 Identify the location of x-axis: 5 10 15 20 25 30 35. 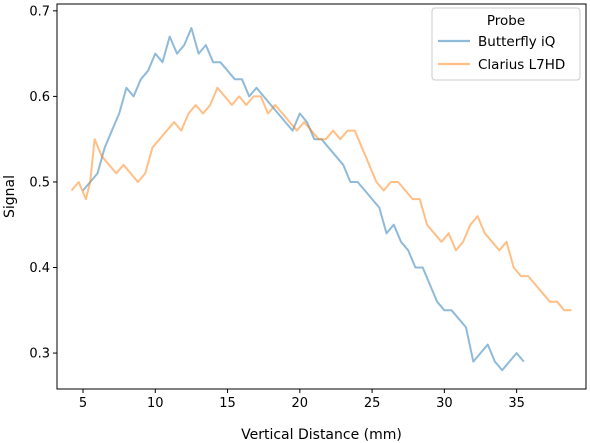
(302, 400).